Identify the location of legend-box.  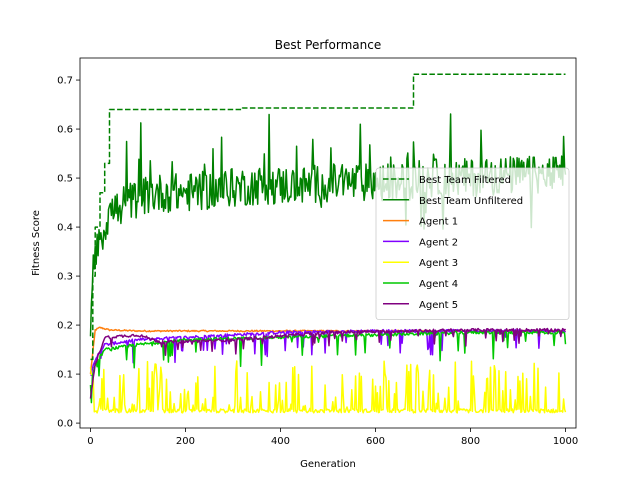
(472, 244).